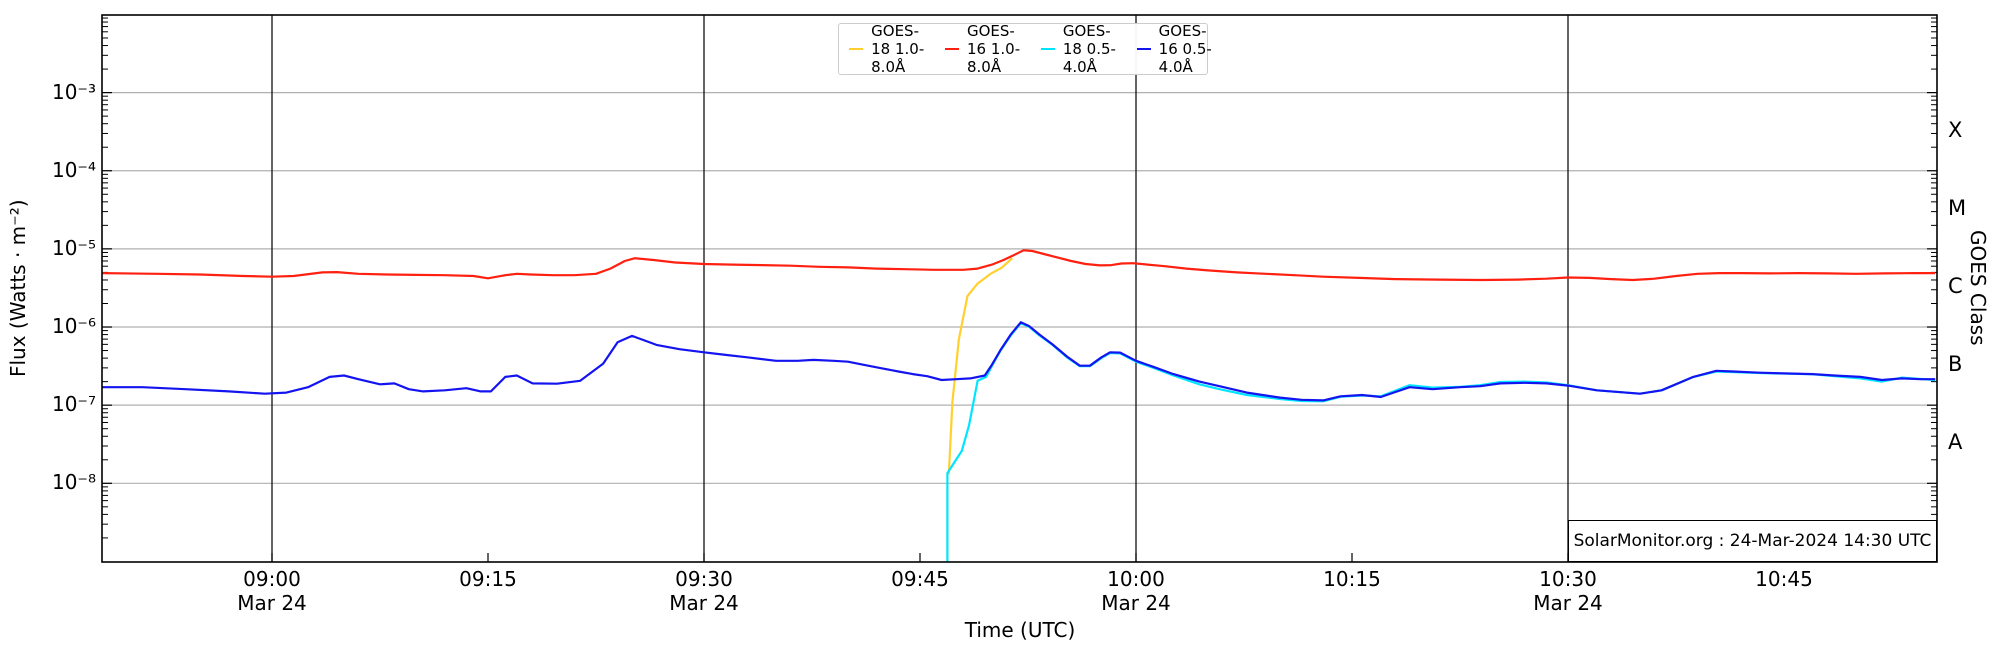 The width and height of the screenshot is (2000, 650). What do you see at coordinates (1957, 207) in the screenshot?
I see `goes-class-label-m: M` at bounding box center [1957, 207].